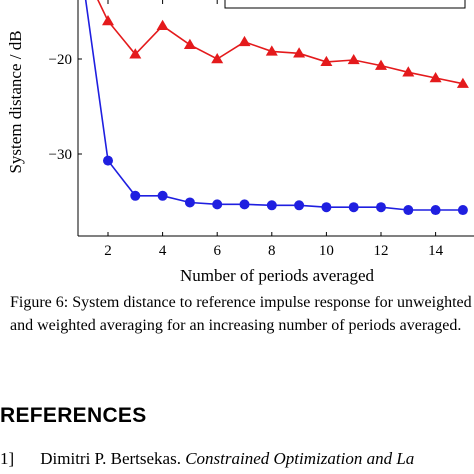 Image resolution: width=474 pixels, height=474 pixels. Describe the element at coordinates (60, 60) in the screenshot. I see `y-tick-label: −20` at that location.